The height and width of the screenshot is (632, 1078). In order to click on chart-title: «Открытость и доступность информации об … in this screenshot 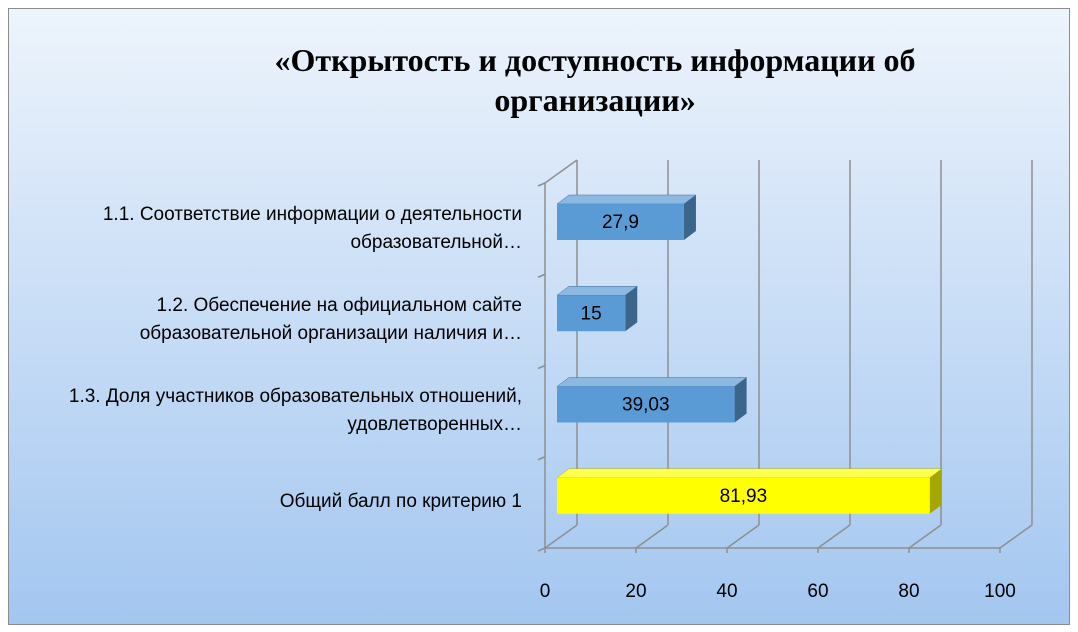, I will do `click(595, 80)`.